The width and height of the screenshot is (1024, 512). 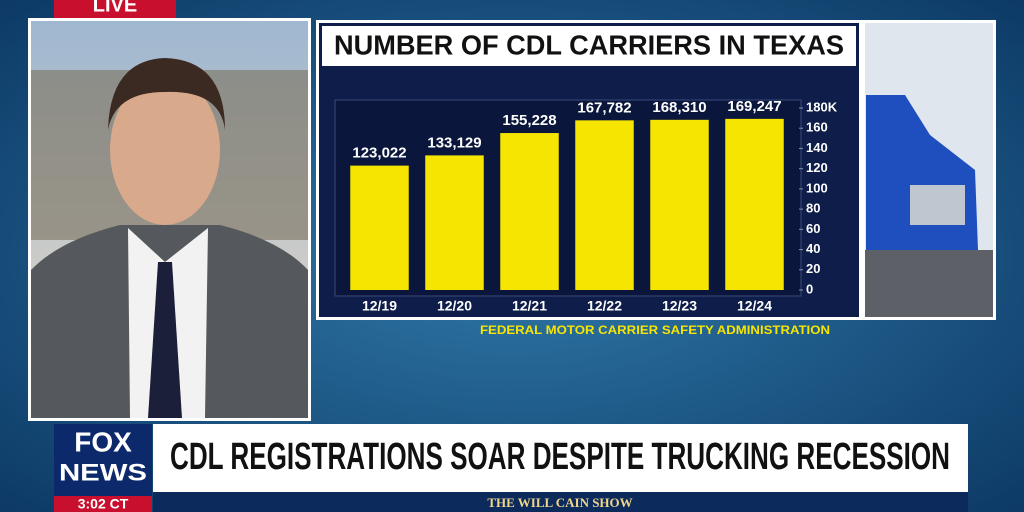 What do you see at coordinates (604, 306) in the screenshot?
I see `x-tick-label: 12/22` at bounding box center [604, 306].